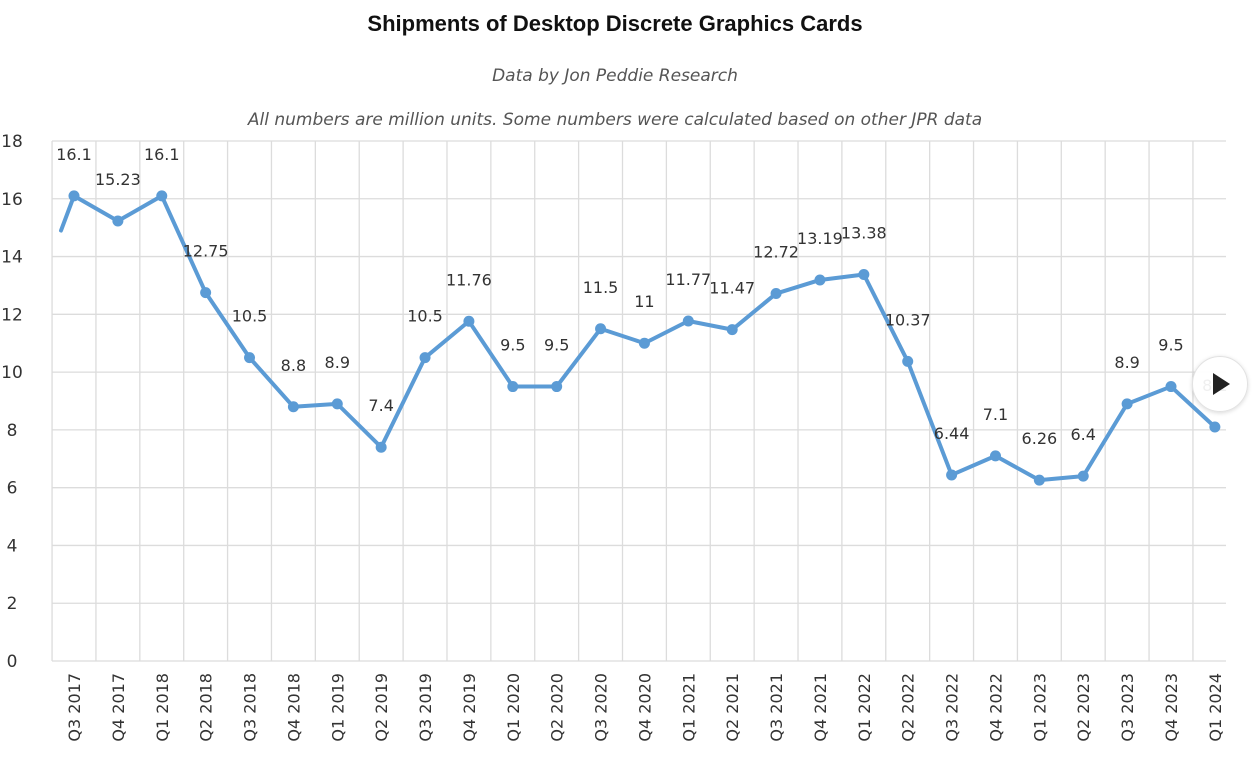  What do you see at coordinates (732, 707) in the screenshot?
I see `x-tick-label: Q2 2021` at bounding box center [732, 707].